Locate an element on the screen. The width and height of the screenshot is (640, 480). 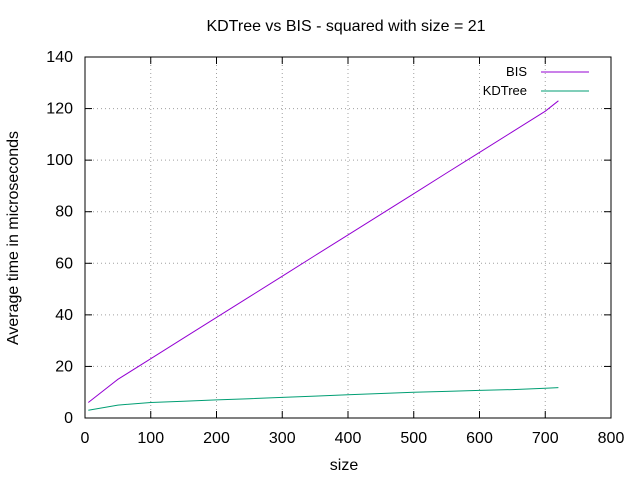
y-tick-label: 80 is located at coordinates (64, 212).